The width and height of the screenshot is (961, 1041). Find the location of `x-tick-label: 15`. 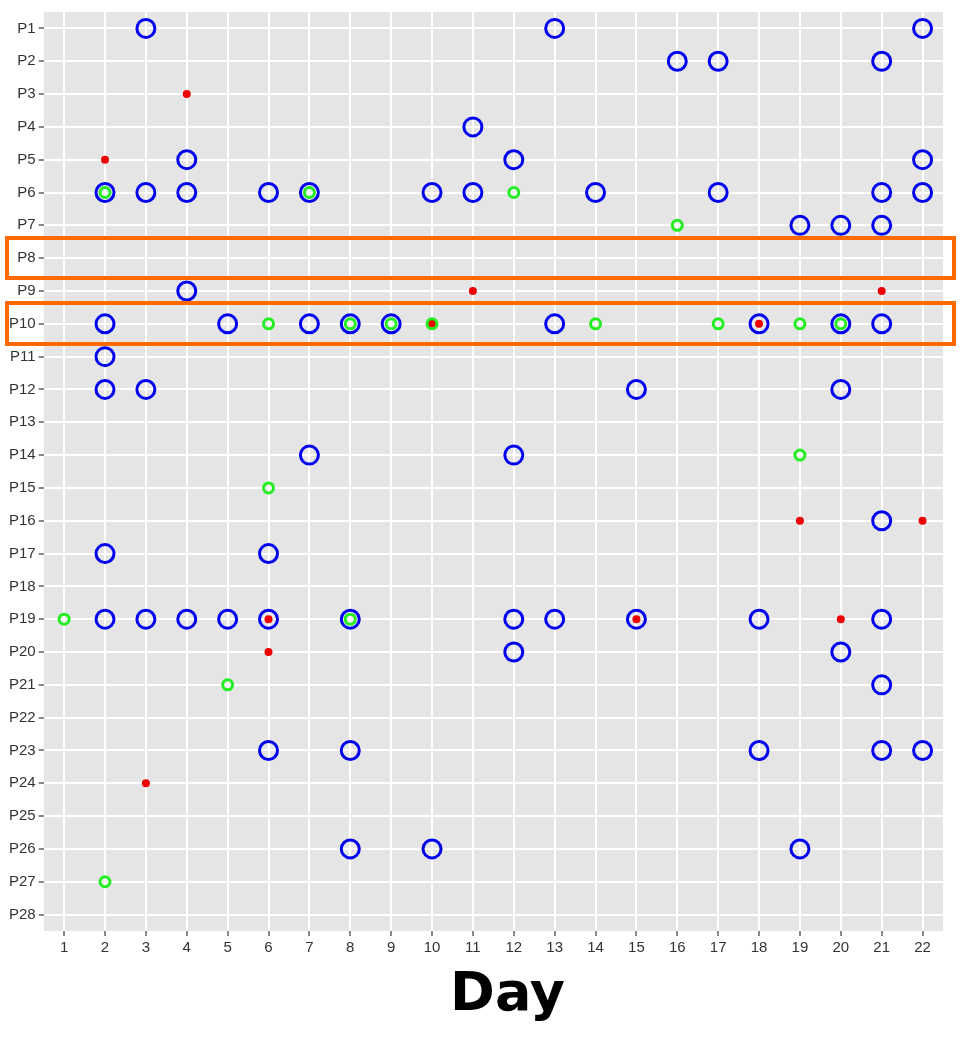

x-tick-label: 15 is located at coordinates (636, 947).